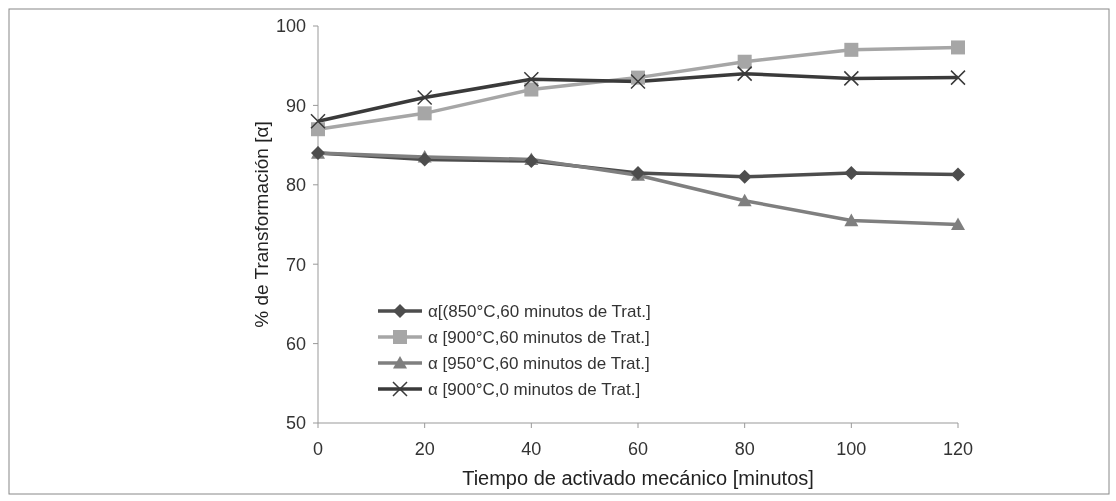  I want to click on legend-label: α [900°C,60 minutos de Trat.], so click(539, 337).